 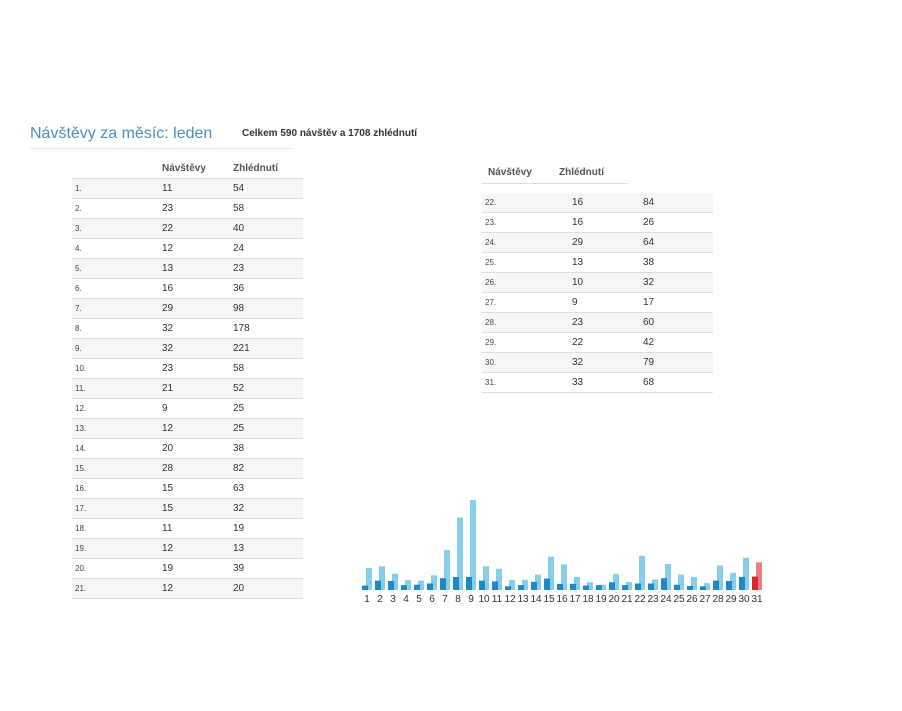 I want to click on table-row: 9. 32 221, so click(x=187, y=348).